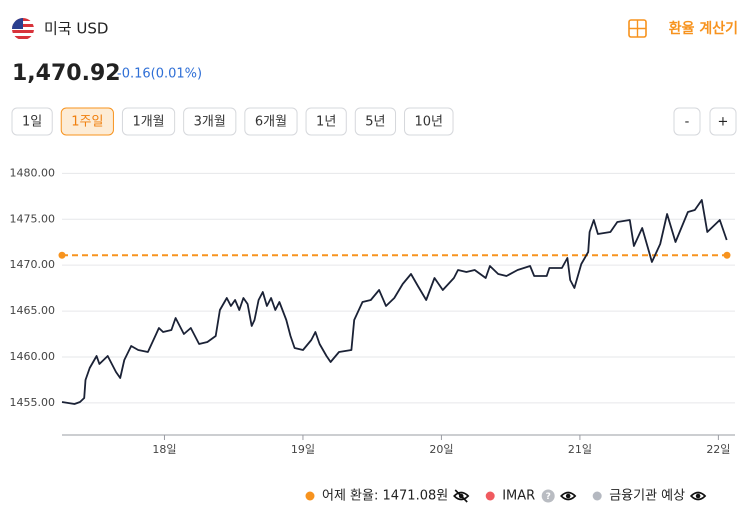  Describe the element at coordinates (647, 496) in the screenshot. I see `legend-label: 금융기관 예상` at that location.